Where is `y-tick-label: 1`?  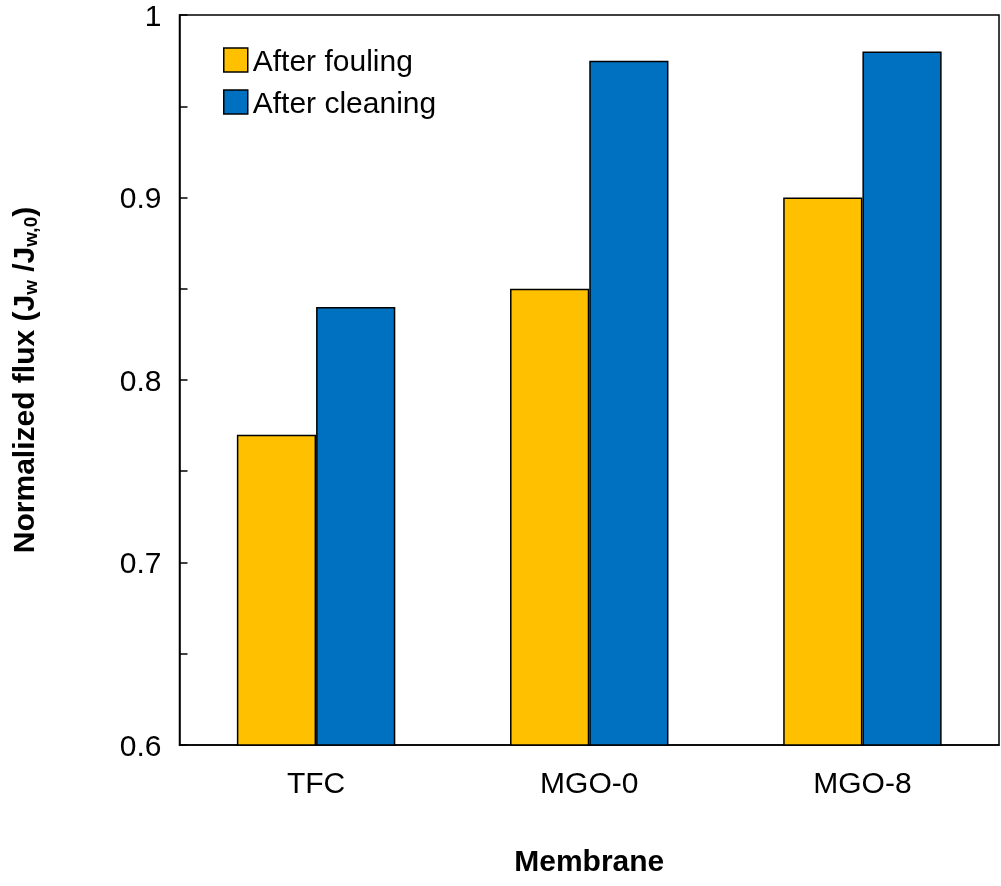
y-tick-label: 1 is located at coordinates (153, 16).